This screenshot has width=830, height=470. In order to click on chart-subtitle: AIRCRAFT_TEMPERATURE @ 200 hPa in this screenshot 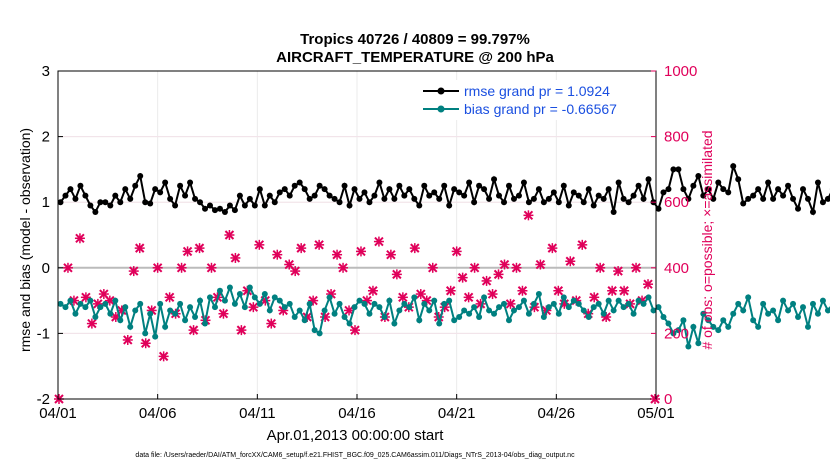, I will do `click(415, 57)`.